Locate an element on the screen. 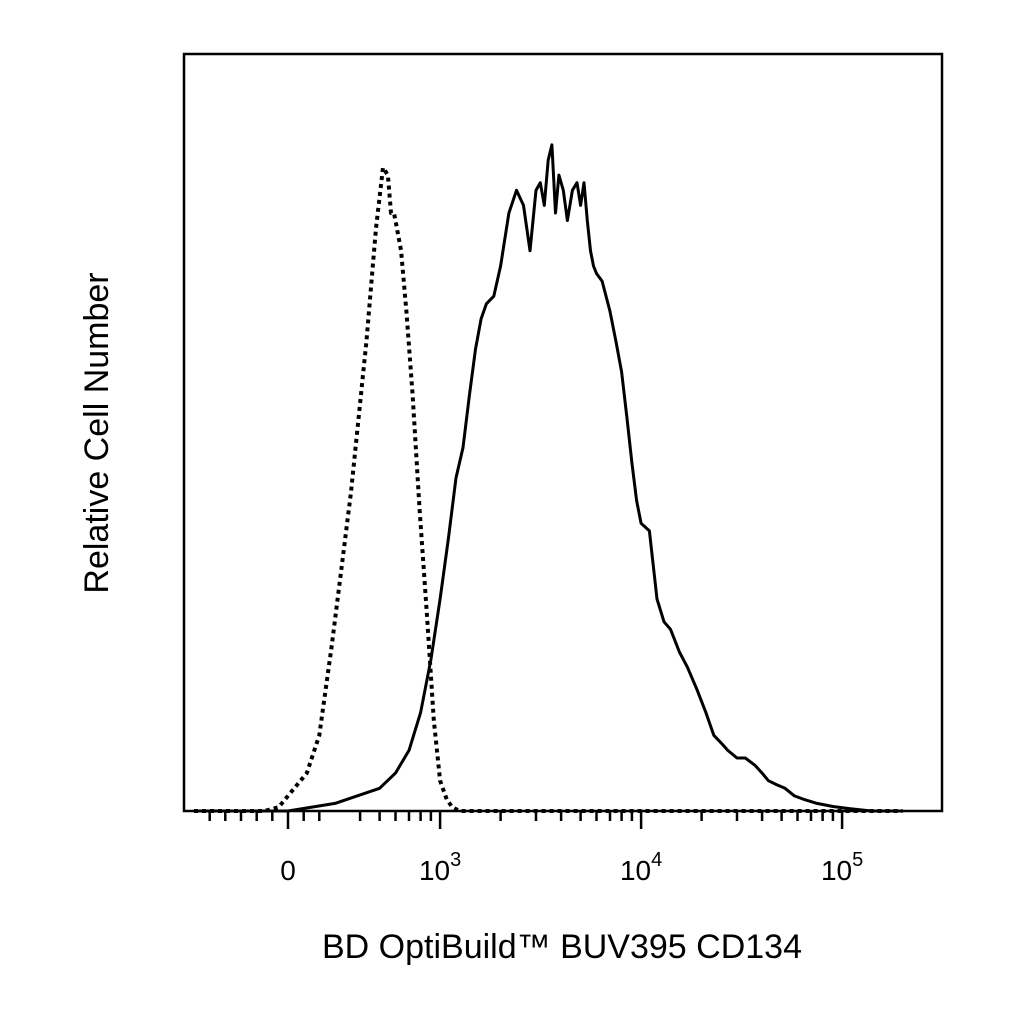 This screenshot has width=1024, height=1024. x-axis-title: BD OptiBuild™ BUV395 CD134 is located at coordinates (562, 947).